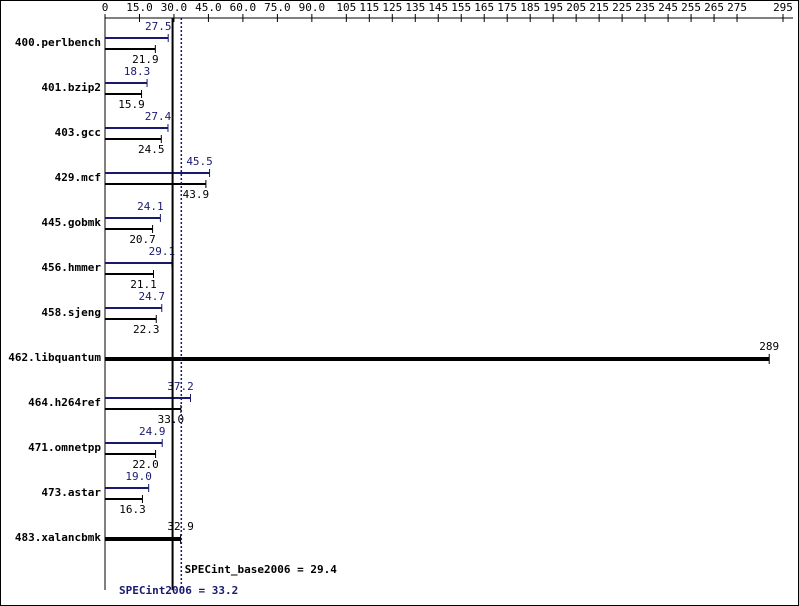  What do you see at coordinates (174, 7) in the screenshot?
I see `x-tick-label: 30.0` at bounding box center [174, 7].